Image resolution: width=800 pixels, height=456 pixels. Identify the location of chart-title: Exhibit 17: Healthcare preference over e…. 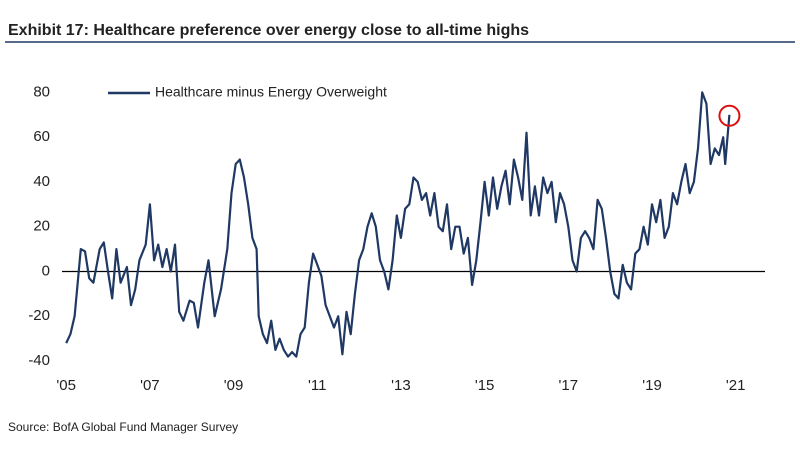
(268, 30).